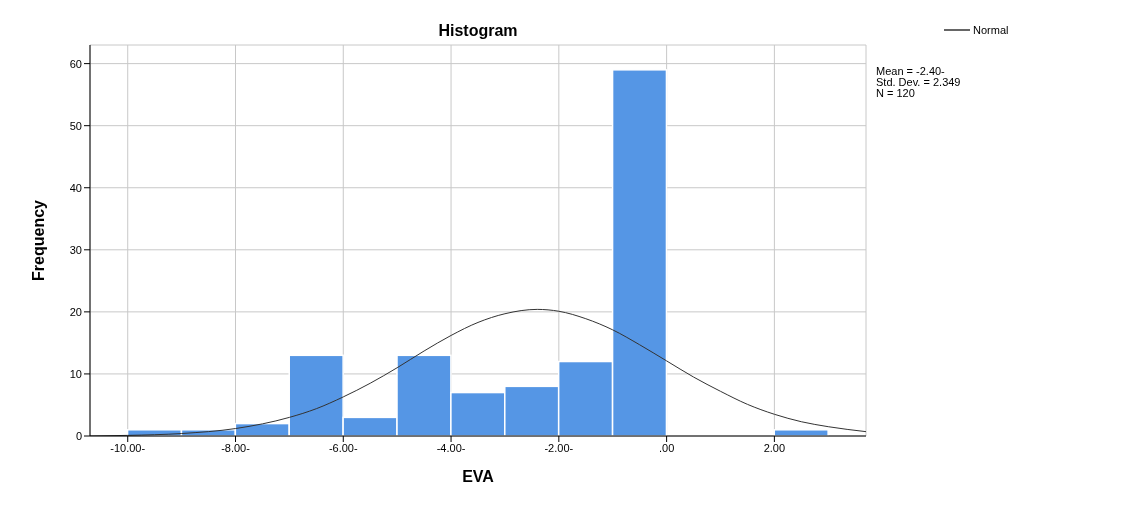 The width and height of the screenshot is (1132, 524). What do you see at coordinates (75, 187) in the screenshot?
I see `y-tick-label: 40` at bounding box center [75, 187].